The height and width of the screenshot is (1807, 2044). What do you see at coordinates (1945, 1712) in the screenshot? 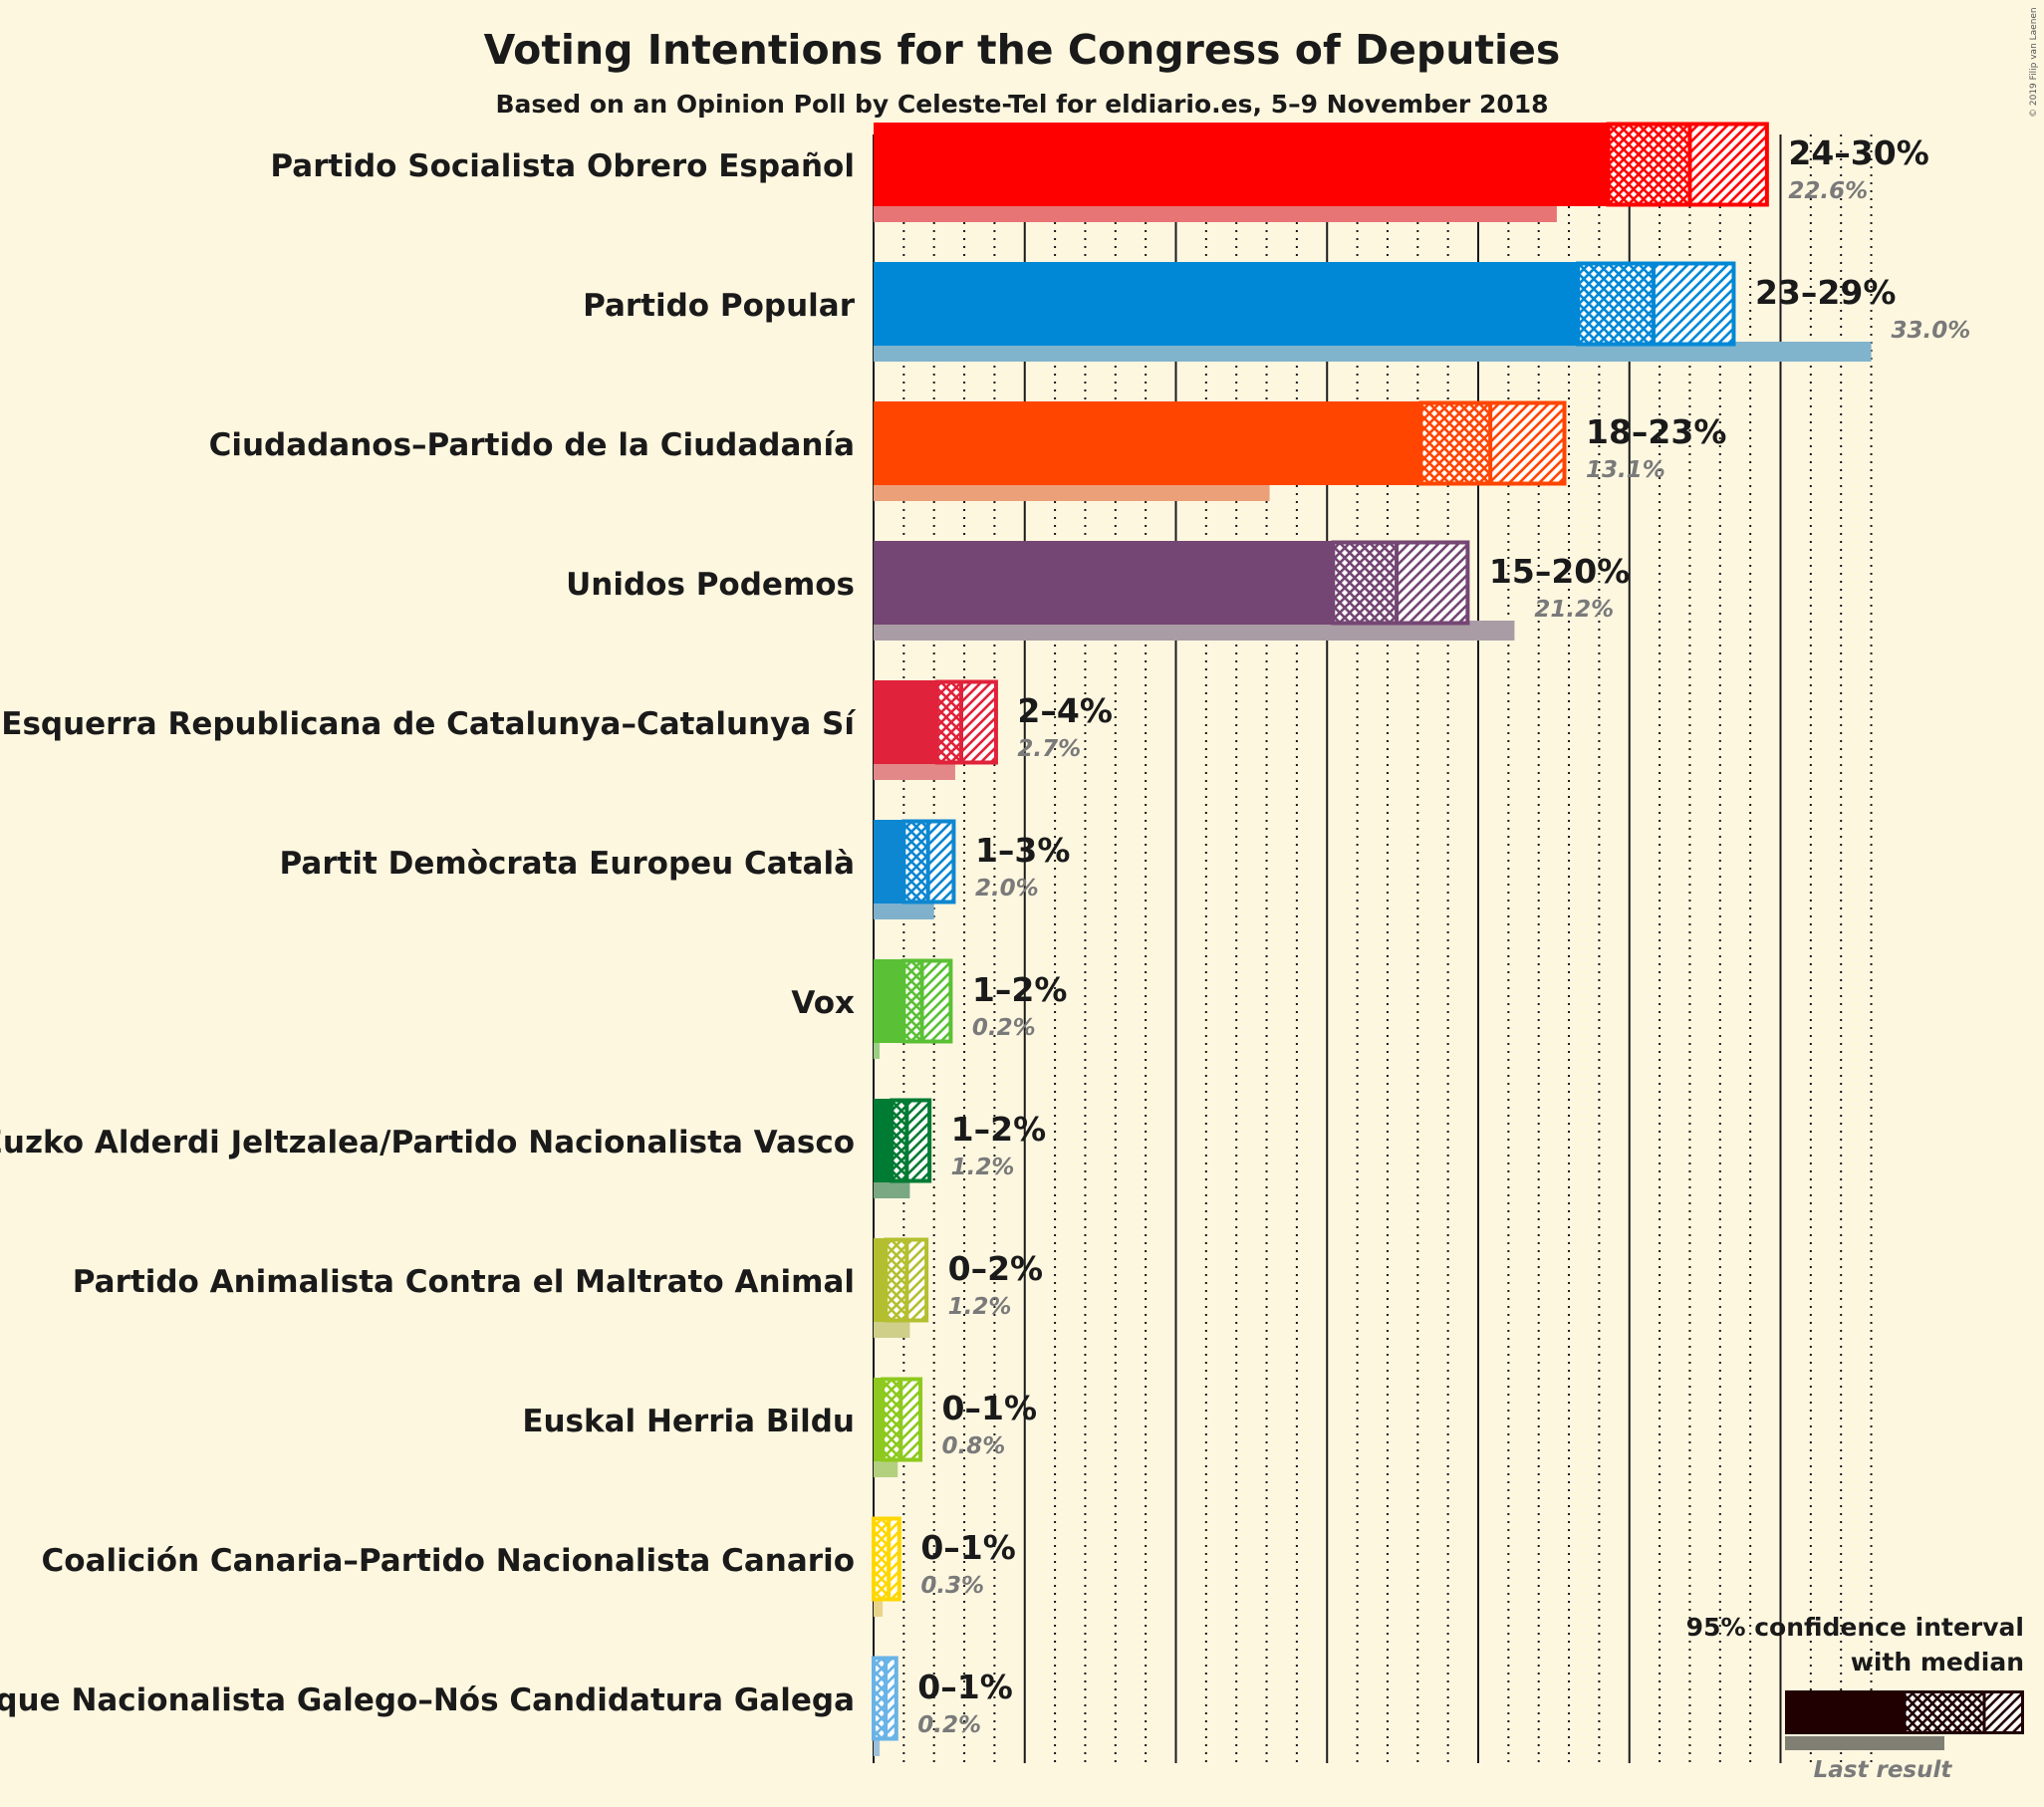
I see `legend-lower-hatch` at bounding box center [1945, 1712].